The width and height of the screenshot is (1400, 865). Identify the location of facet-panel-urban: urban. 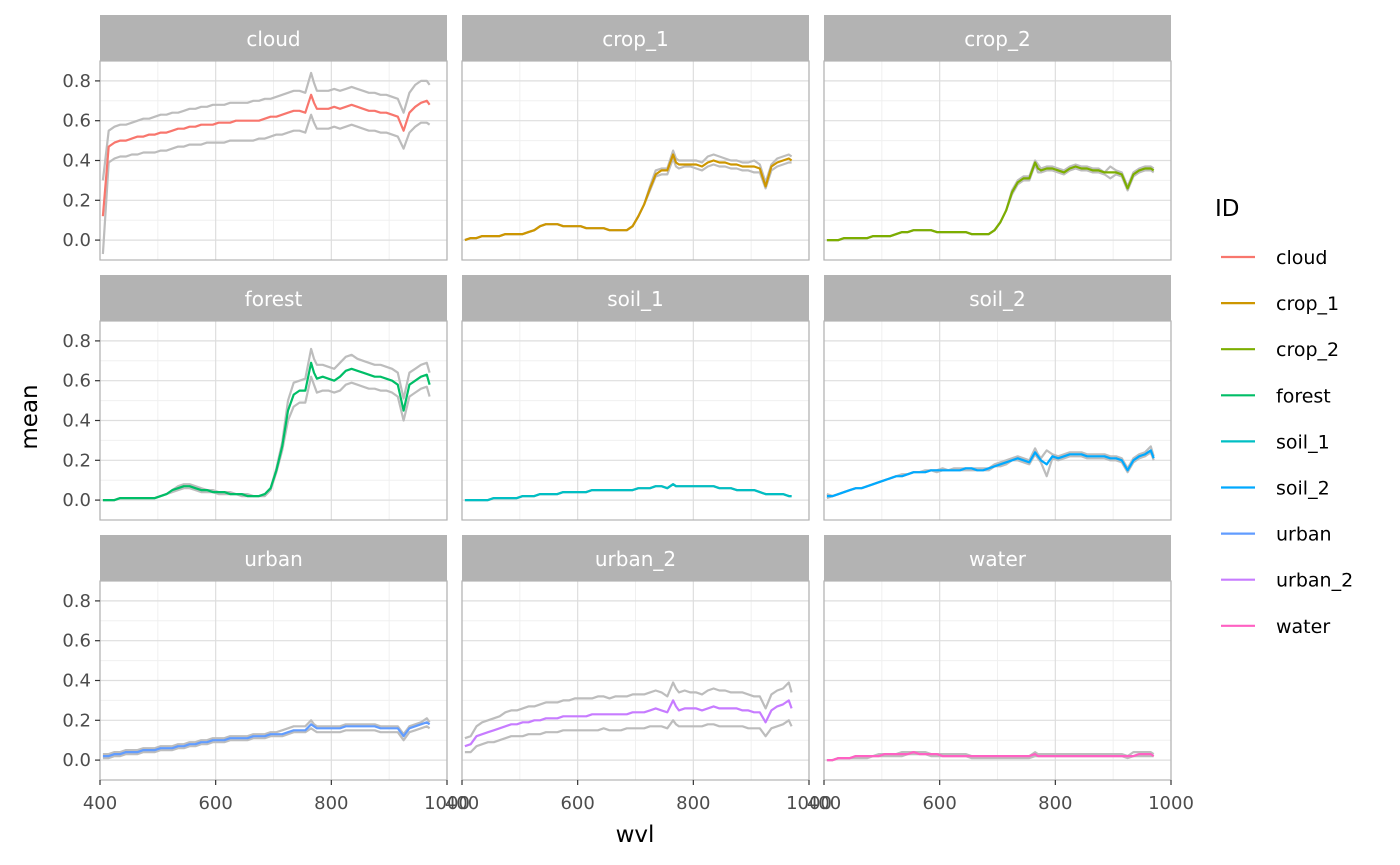
(273, 658).